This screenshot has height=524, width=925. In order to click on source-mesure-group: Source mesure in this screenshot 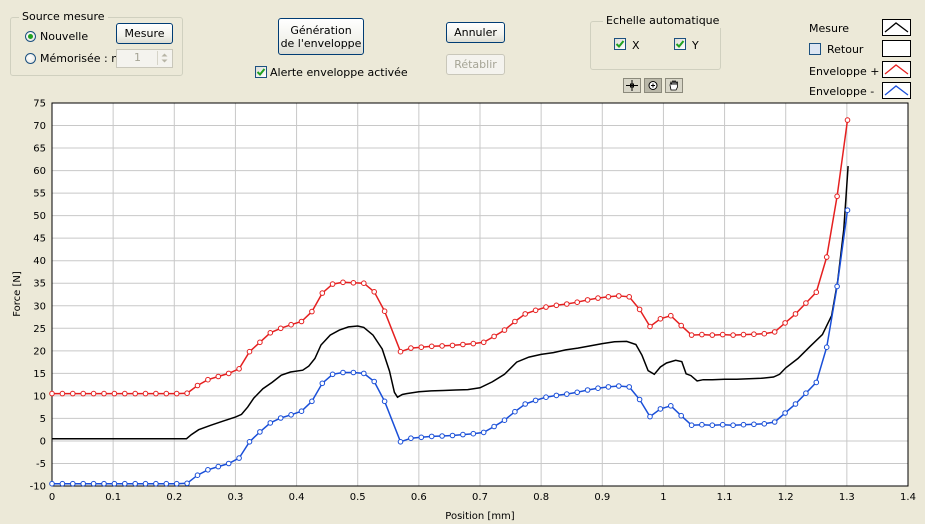, I will do `click(96, 43)`.